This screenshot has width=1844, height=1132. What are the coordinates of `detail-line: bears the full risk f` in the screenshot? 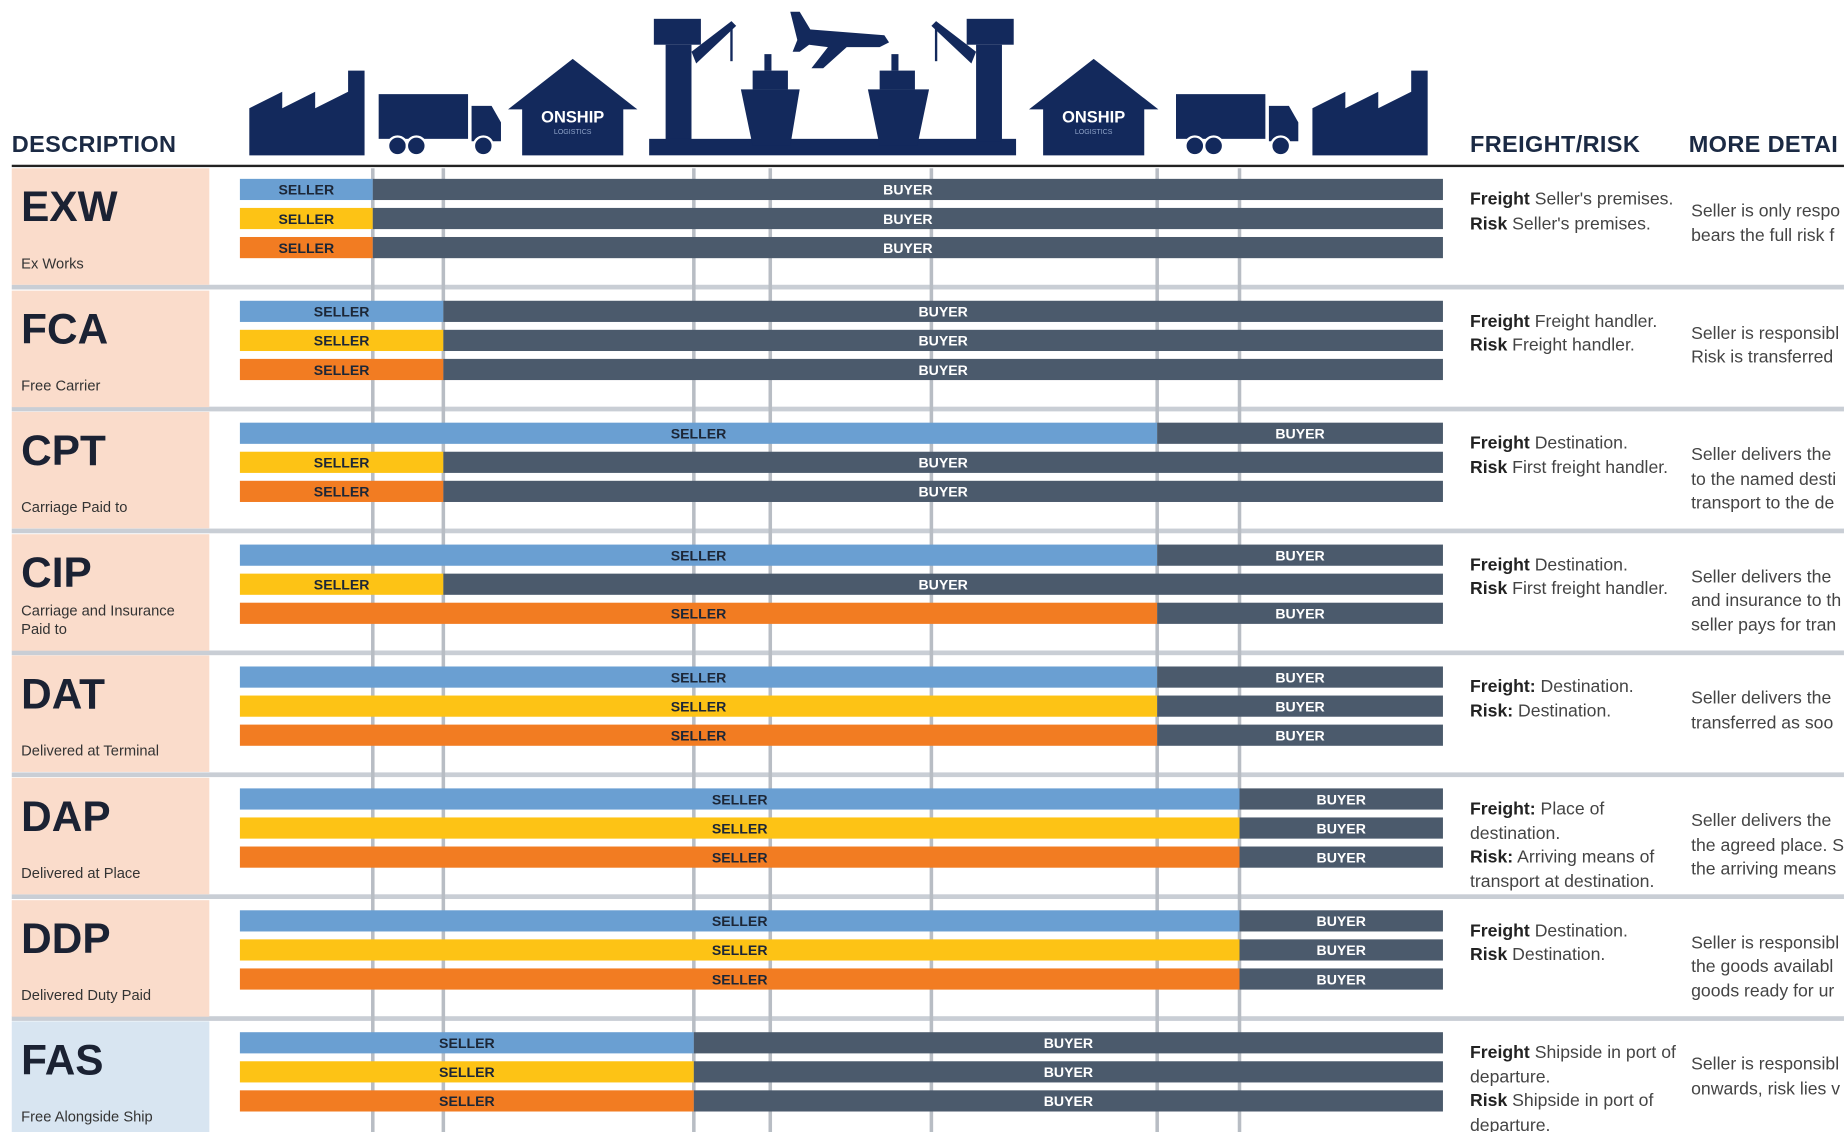 It's located at (1763, 235).